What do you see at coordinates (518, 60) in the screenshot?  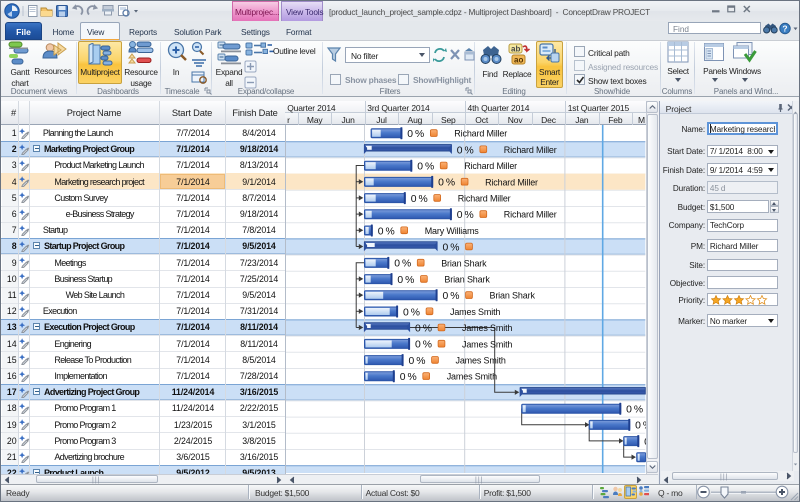 I see `svg-text: ao` at bounding box center [518, 60].